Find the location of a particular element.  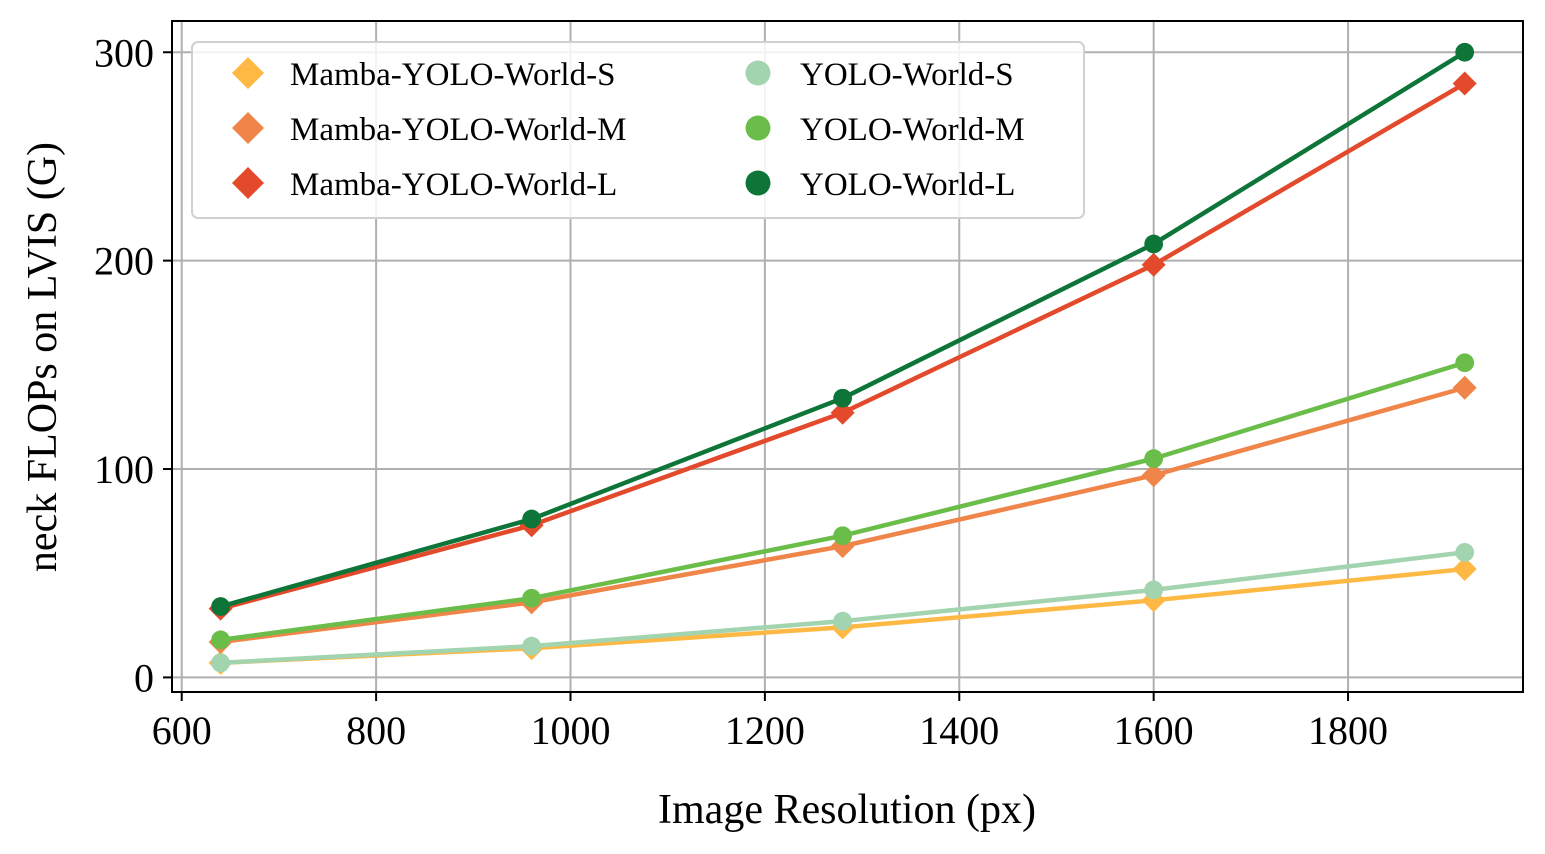

y-axis-label: neck FLOPs on LVIS (G) is located at coordinates (43, 357).